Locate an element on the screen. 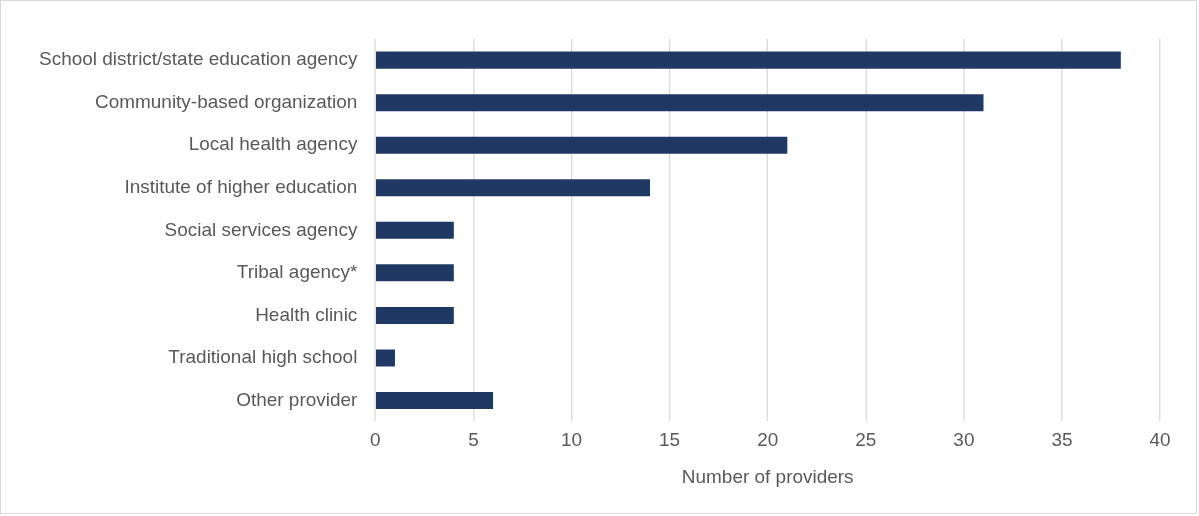 The width and height of the screenshot is (1199, 516). x-tick-label: 0 is located at coordinates (375, 440).